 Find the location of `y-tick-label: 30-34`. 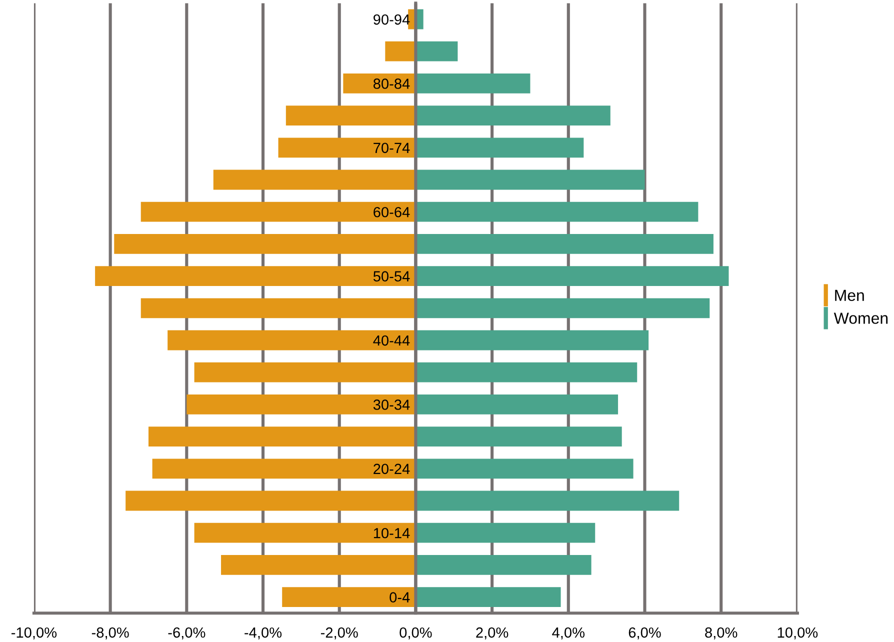

y-tick-label: 30-34 is located at coordinates (391, 405).